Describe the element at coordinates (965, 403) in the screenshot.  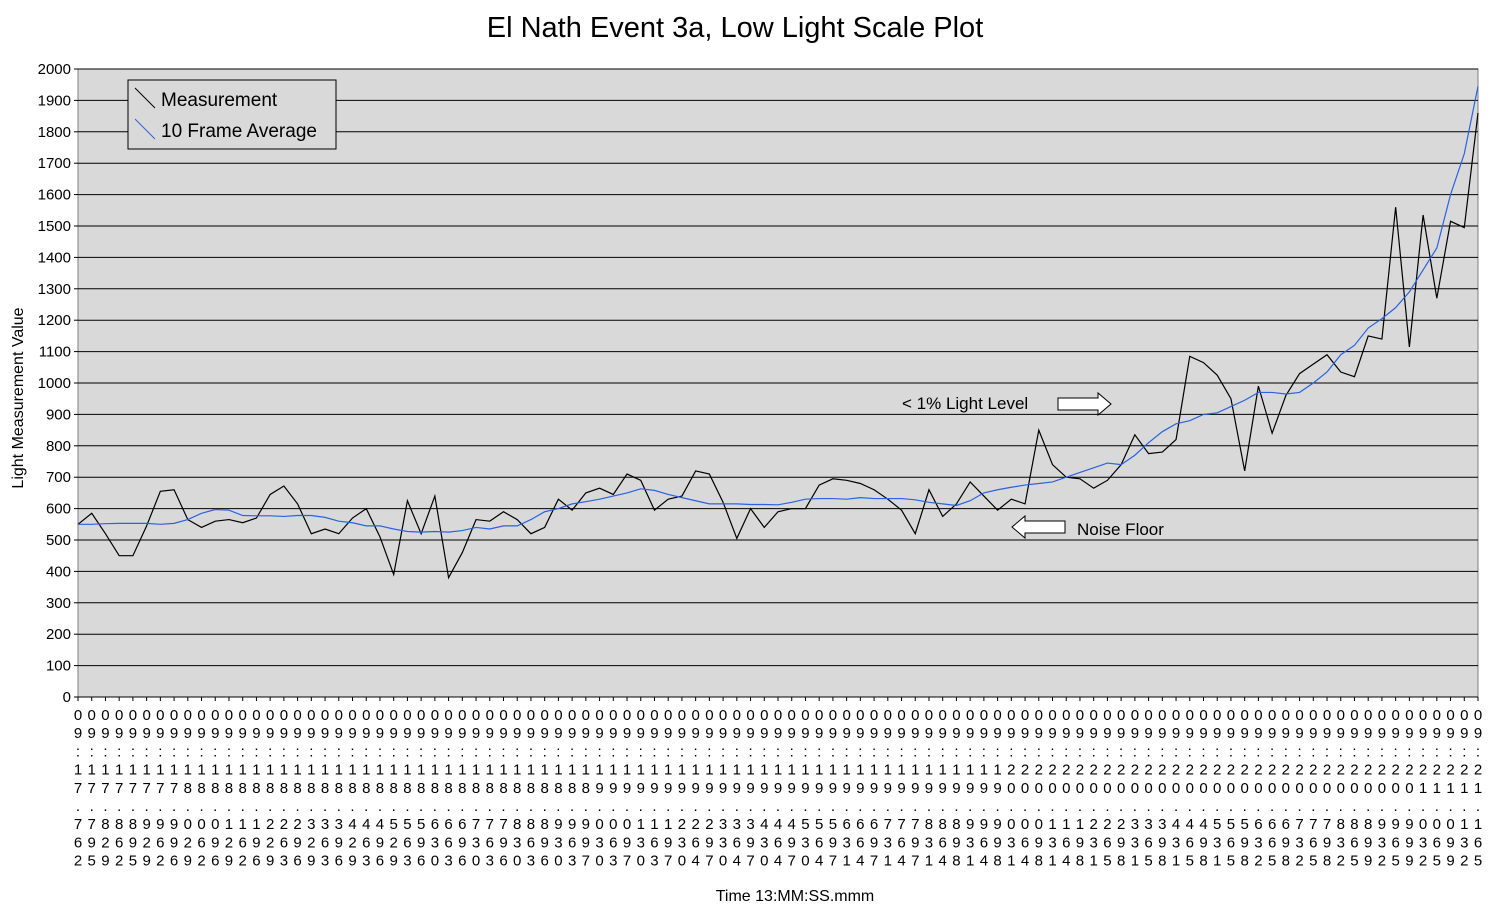
I see `annotation: < 1% Light Level` at that location.